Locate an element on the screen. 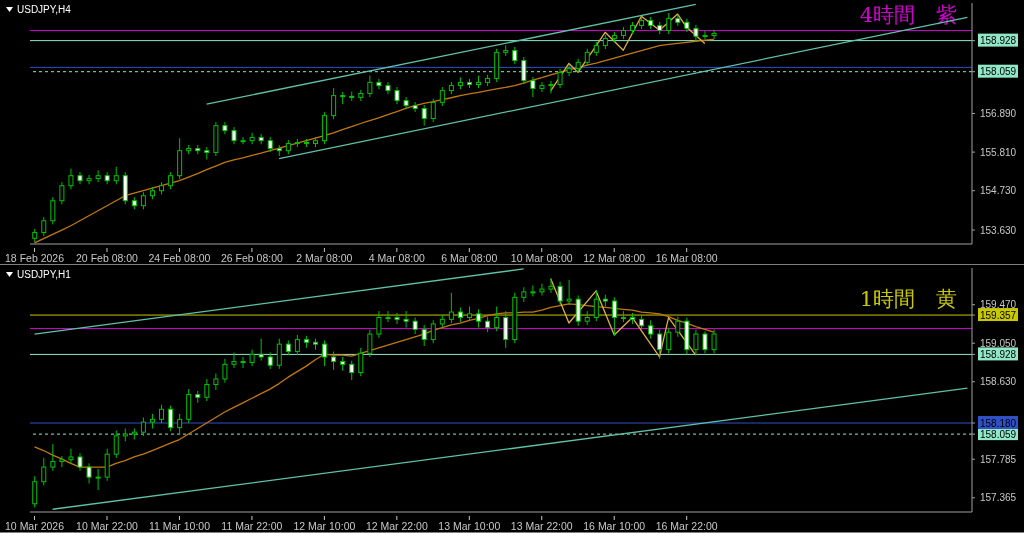 This screenshot has width=1024, height=533. y-tick-label: 157.785 is located at coordinates (998, 459).